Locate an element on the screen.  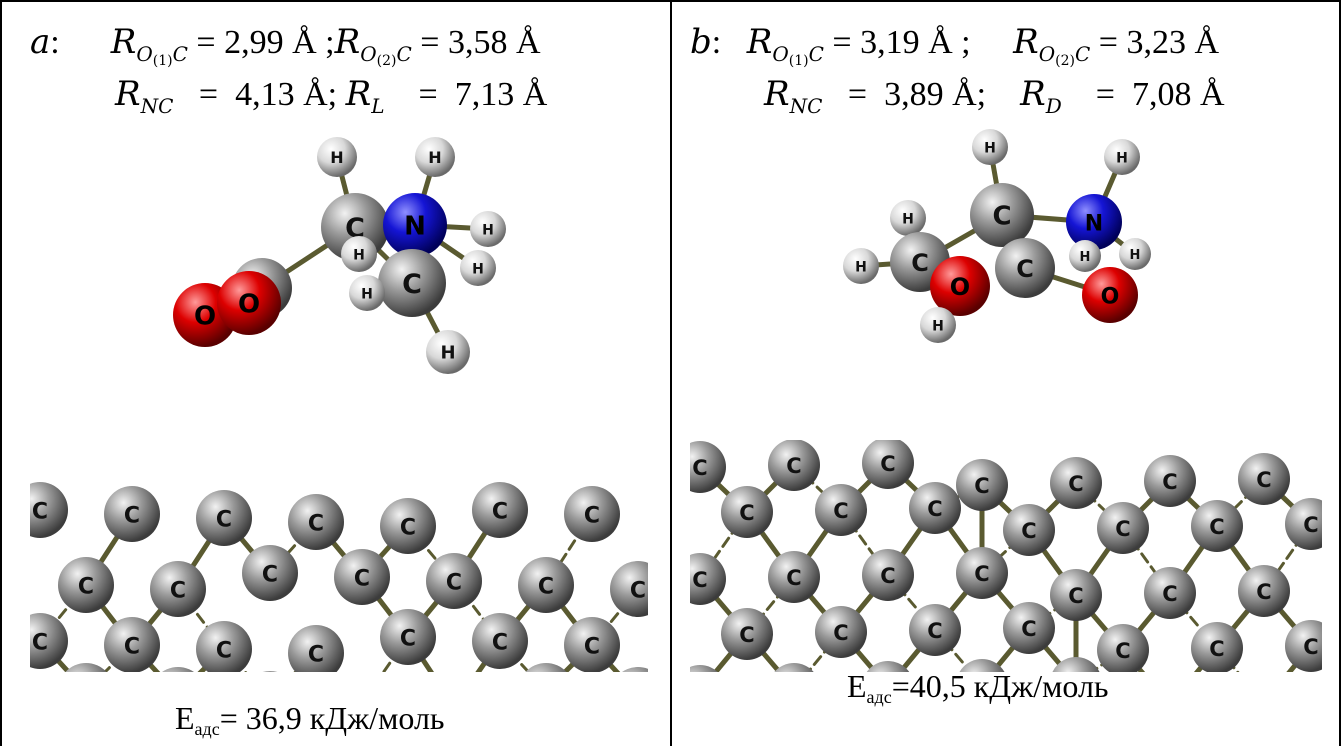
tube-a-atom-1: C is located at coordinates (132, 514).